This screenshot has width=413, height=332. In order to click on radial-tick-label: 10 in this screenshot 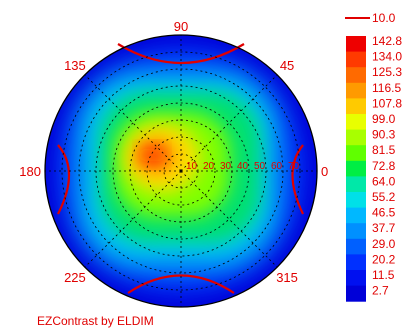, I will do `click(192, 166)`.